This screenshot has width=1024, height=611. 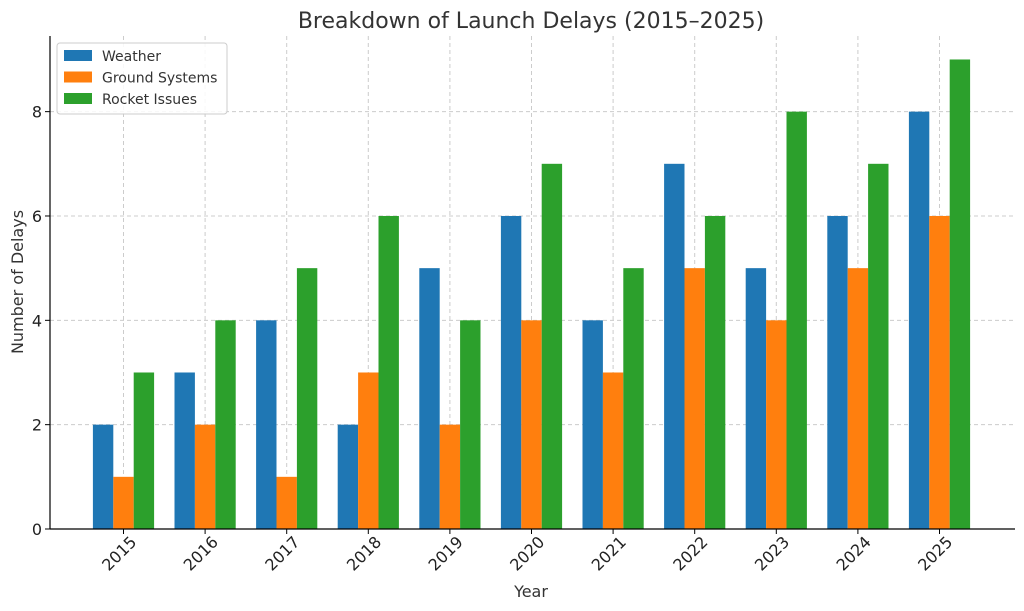 I want to click on bar-ground-systems-2016, so click(x=205, y=476).